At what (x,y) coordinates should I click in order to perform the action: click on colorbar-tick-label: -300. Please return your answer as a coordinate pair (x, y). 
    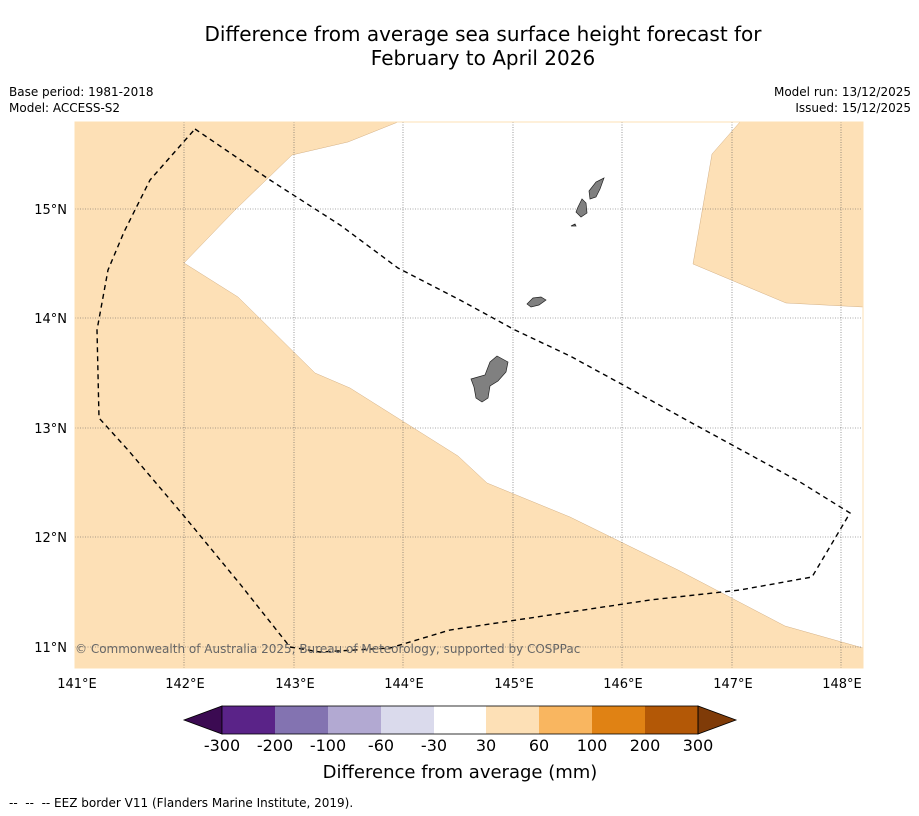
    Looking at the image, I should click on (222, 745).